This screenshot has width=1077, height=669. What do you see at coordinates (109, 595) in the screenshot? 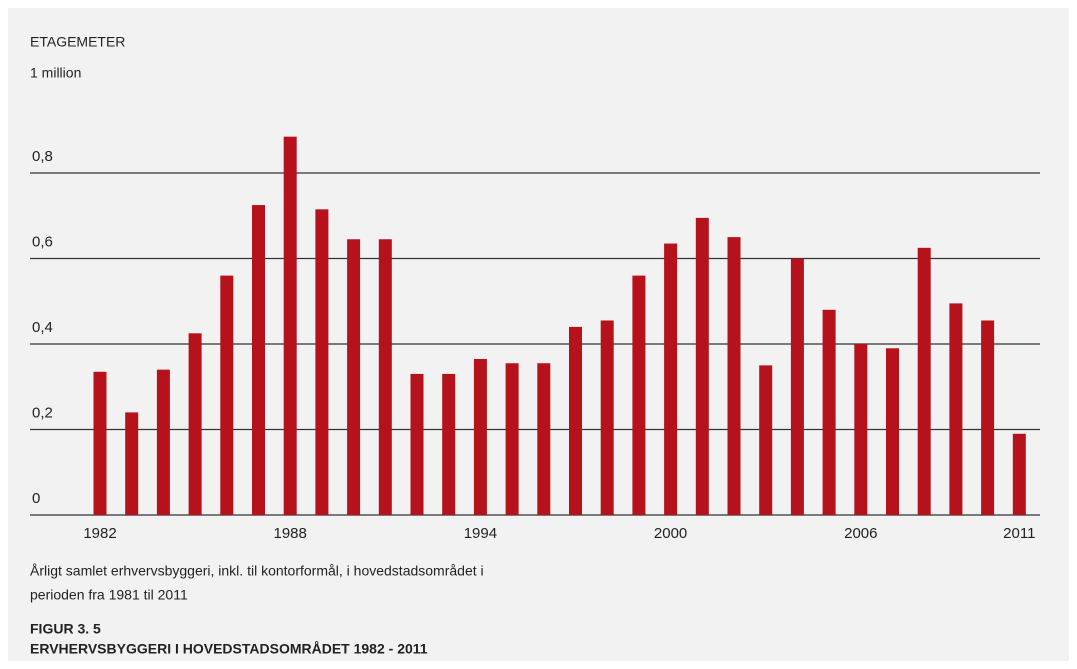
I see `caption: perioden fra 1981 til 2011` at bounding box center [109, 595].